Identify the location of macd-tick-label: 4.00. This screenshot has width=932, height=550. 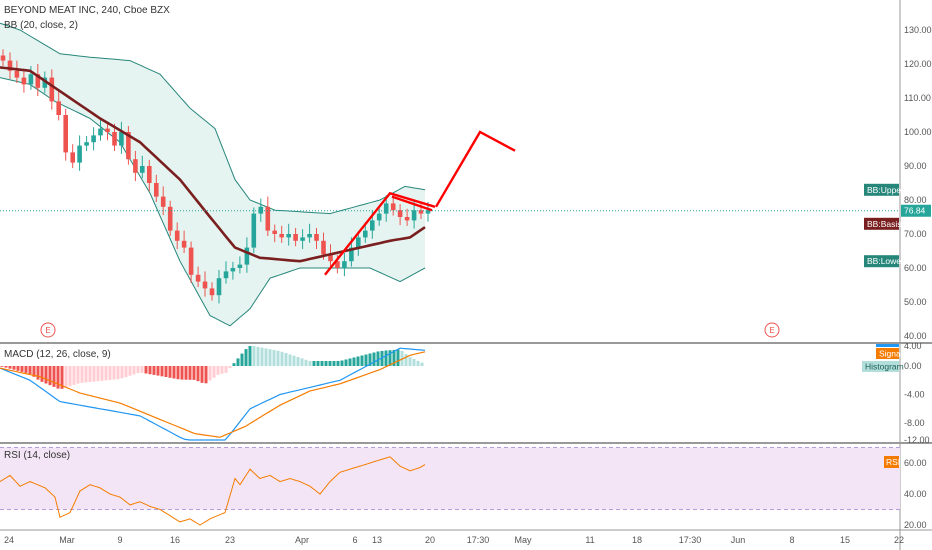
(913, 346).